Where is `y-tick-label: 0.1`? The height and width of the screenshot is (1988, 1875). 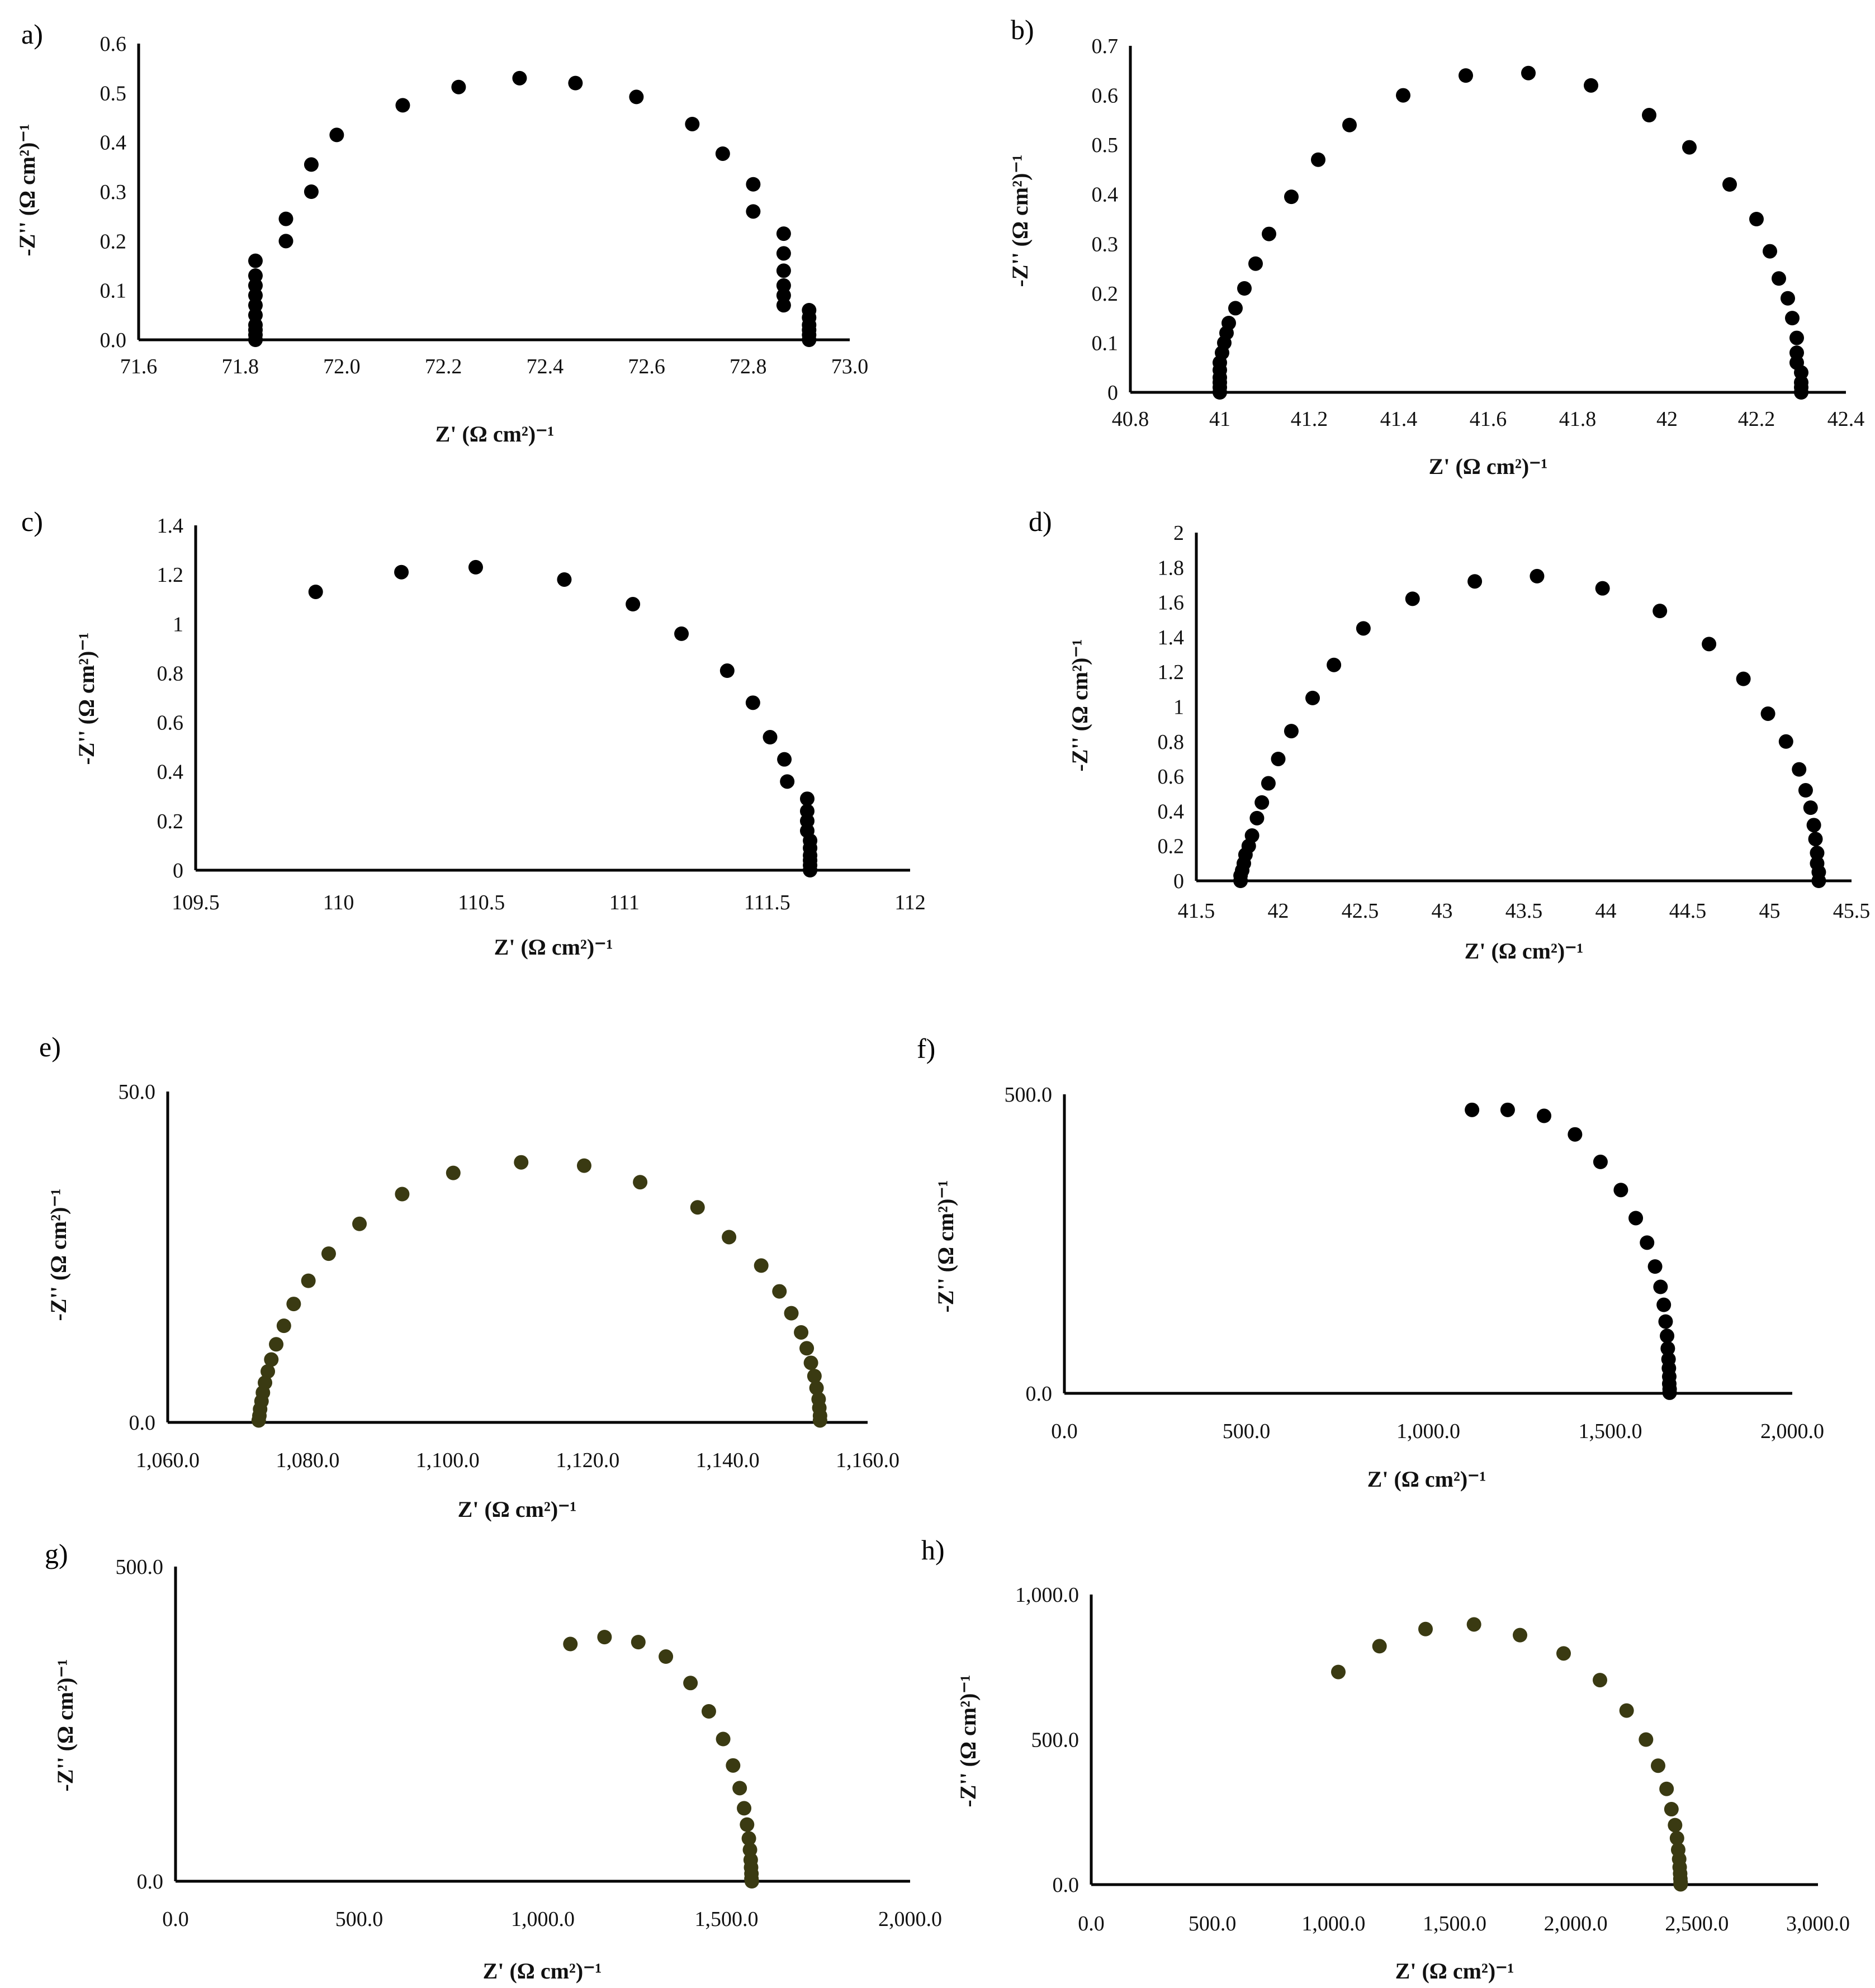
y-tick-label: 0.1 is located at coordinates (113, 291).